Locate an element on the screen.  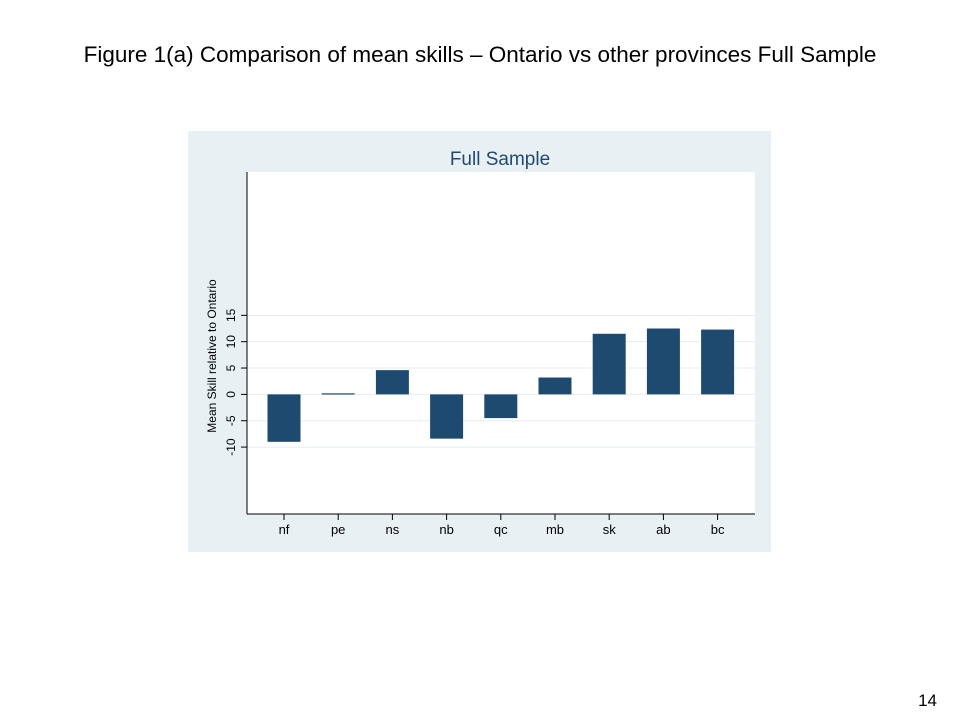
chart-title: Full Sample is located at coordinates (500, 159).